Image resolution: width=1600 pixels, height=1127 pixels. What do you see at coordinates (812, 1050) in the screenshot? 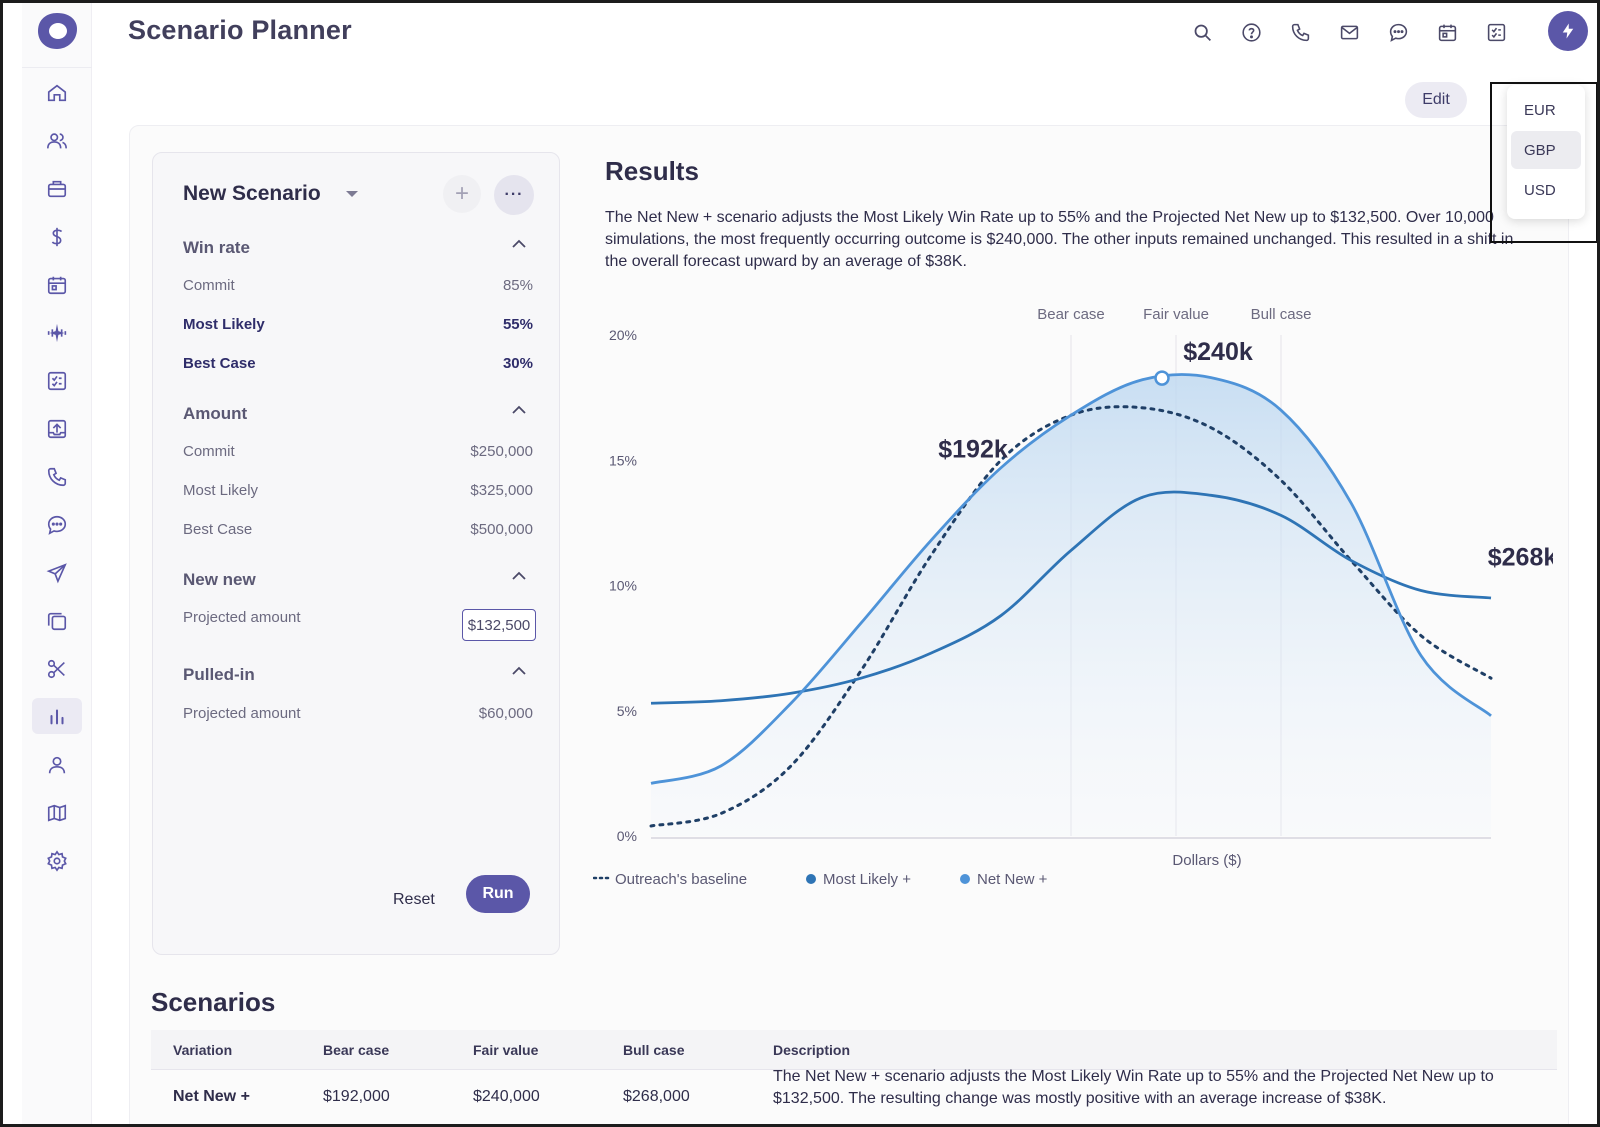
I see `col-description: Description` at bounding box center [812, 1050].